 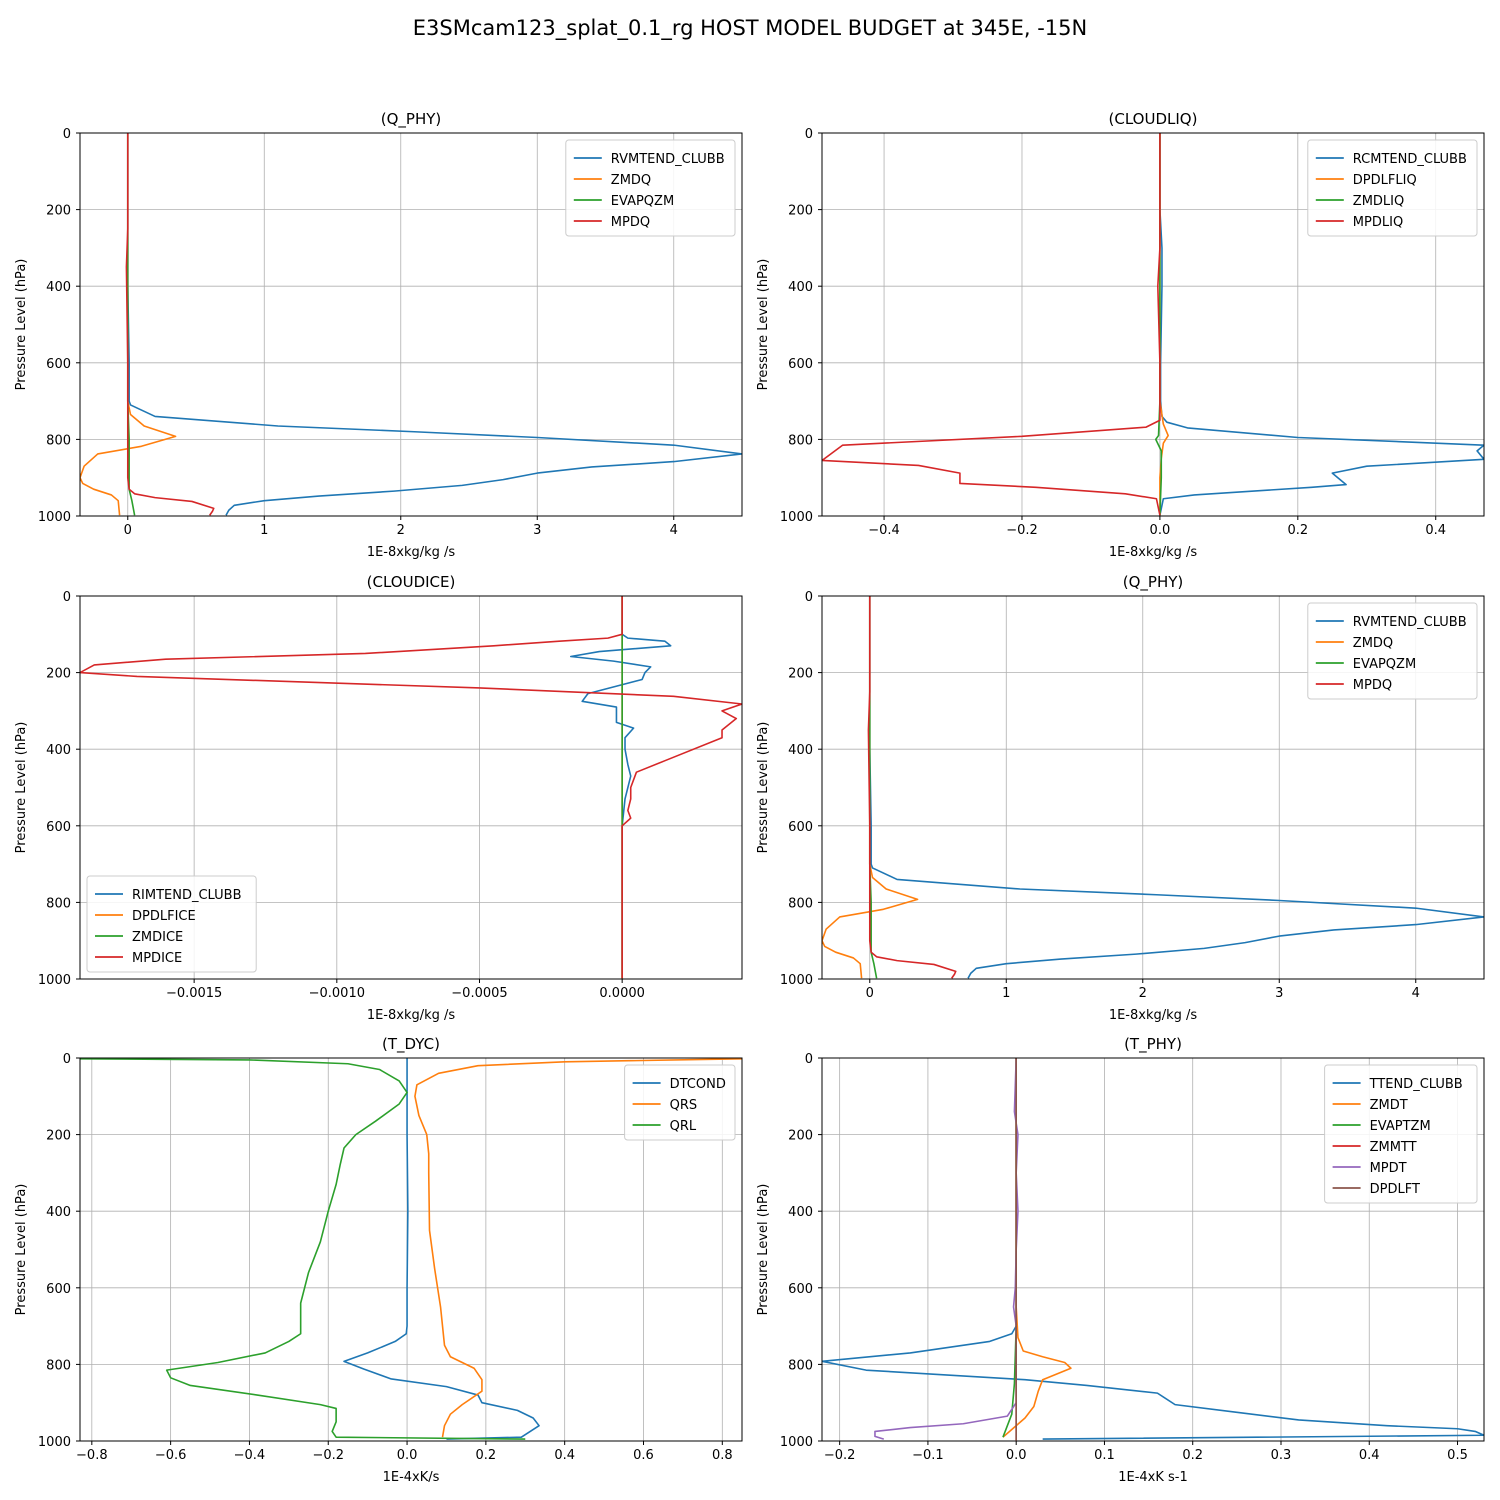 I want to click on subplot-title: (CLOUDLIQ), so click(x=1153, y=119).